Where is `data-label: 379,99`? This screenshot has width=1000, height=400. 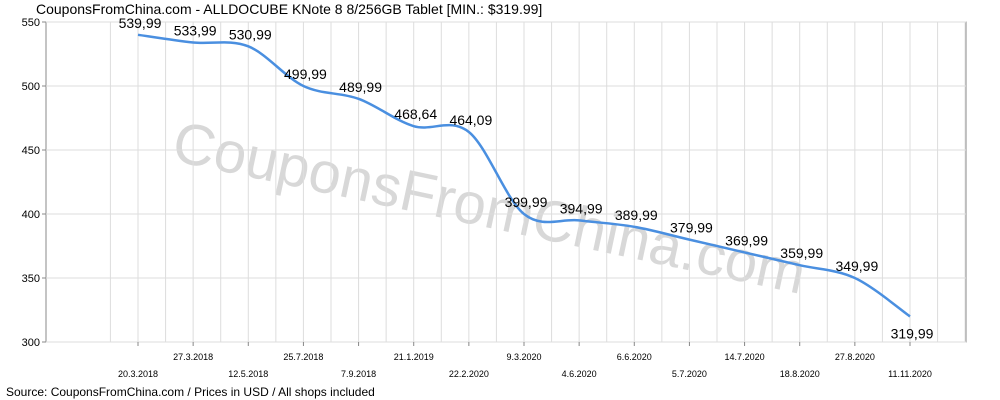 data-label: 379,99 is located at coordinates (691, 228).